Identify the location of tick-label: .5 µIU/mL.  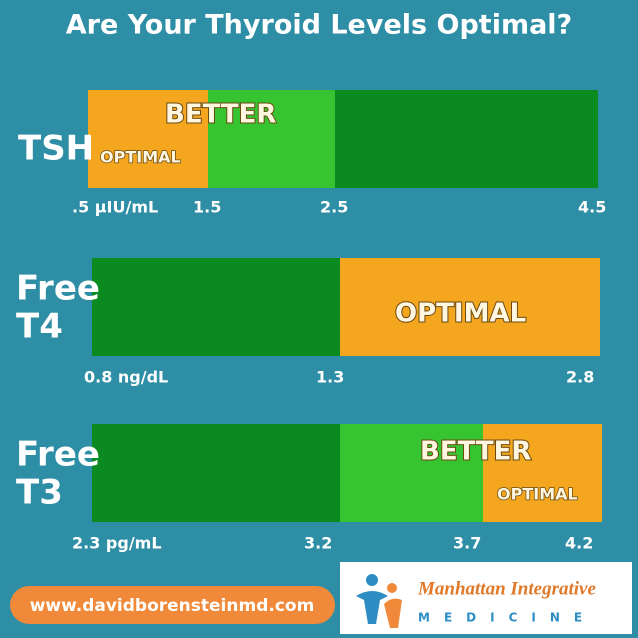
(115, 207).